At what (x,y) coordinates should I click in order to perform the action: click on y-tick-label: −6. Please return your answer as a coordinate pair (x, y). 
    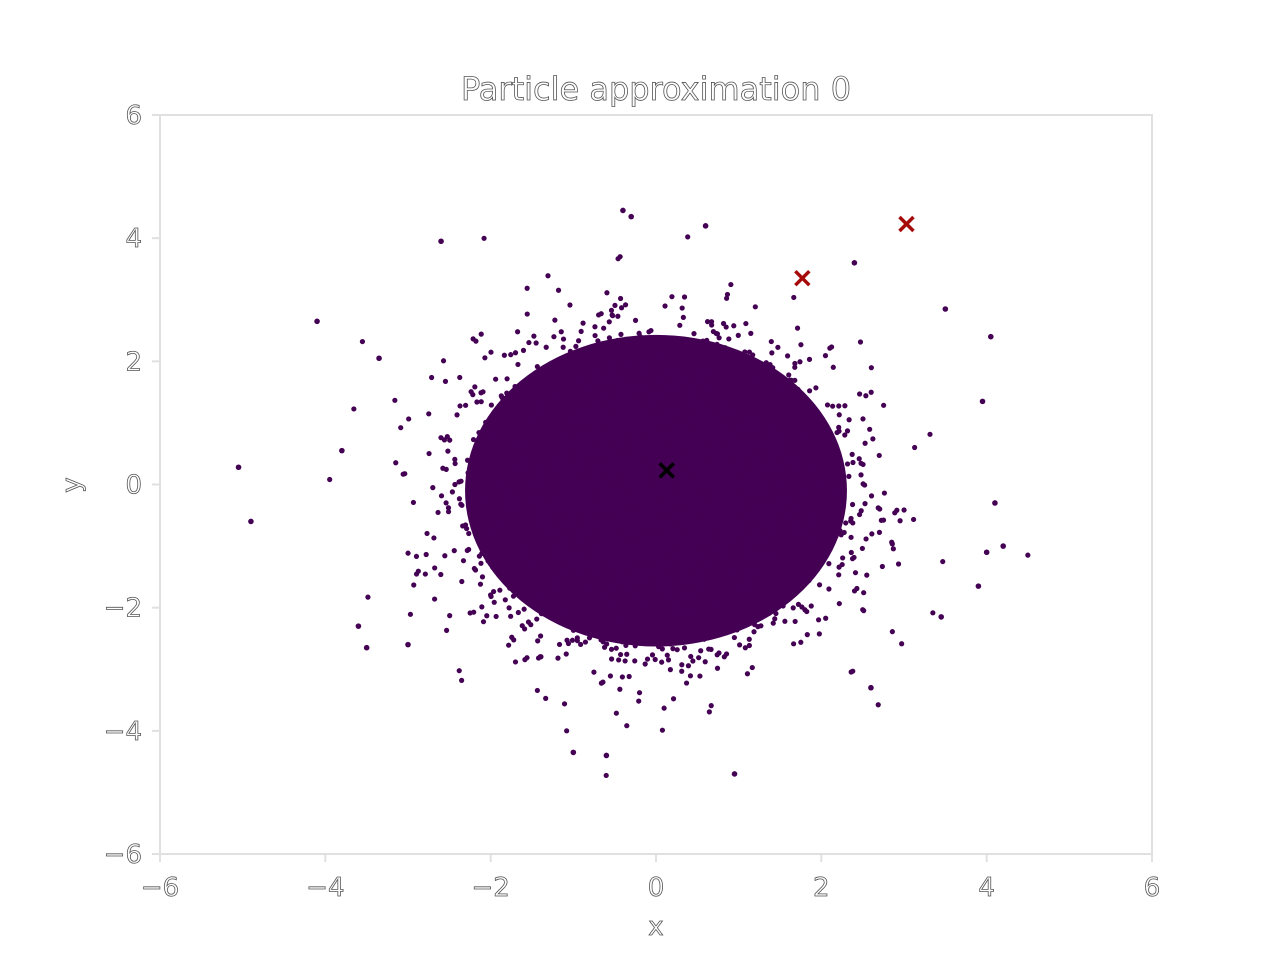
    Looking at the image, I should click on (123, 855).